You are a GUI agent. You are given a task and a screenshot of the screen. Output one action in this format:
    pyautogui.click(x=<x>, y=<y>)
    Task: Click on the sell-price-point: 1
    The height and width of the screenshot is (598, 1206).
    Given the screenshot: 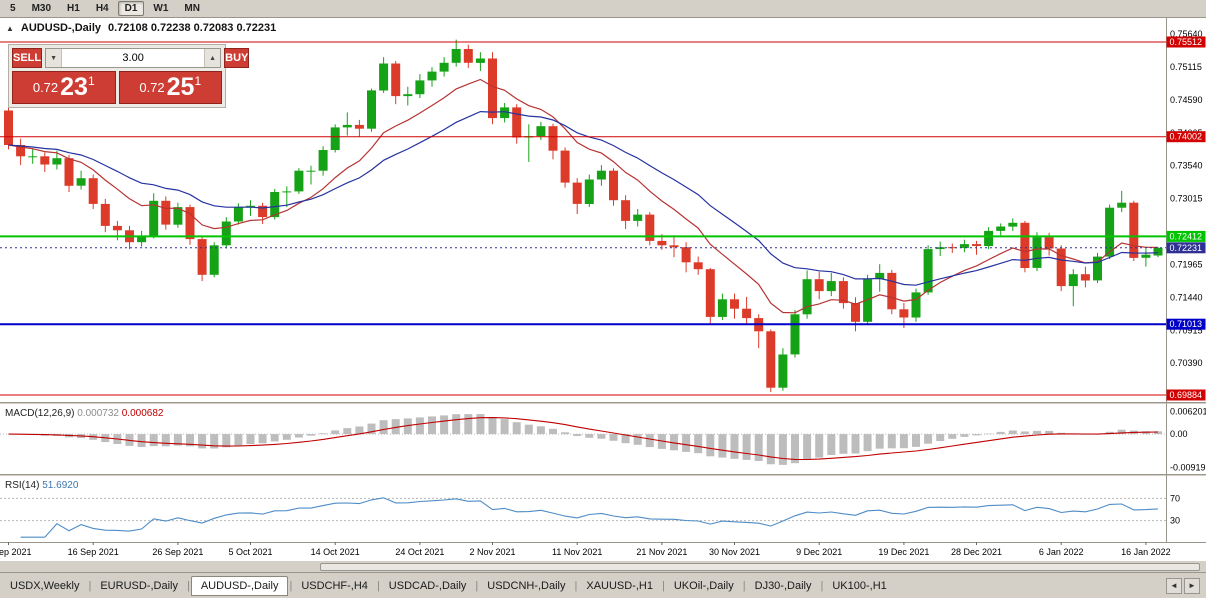 What is the action you would take?
    pyautogui.click(x=91, y=81)
    